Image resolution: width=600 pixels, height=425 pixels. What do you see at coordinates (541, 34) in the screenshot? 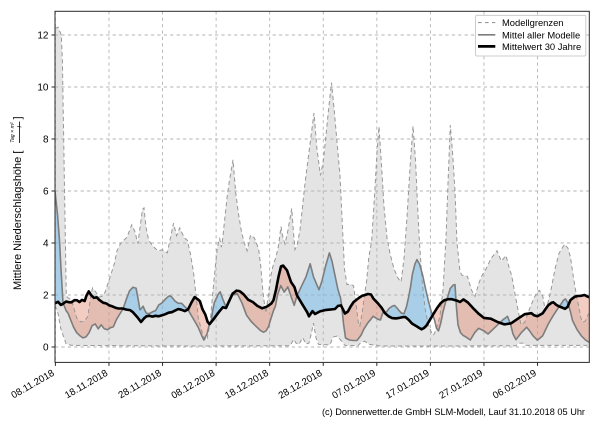
I see `svg-text: Mittel aller Modelle` at bounding box center [541, 34].